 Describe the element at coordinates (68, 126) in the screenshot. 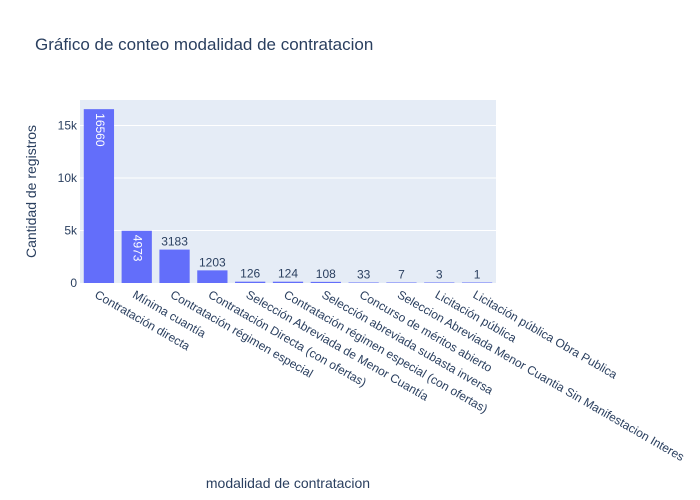

I see `y-tick-label: 15k` at that location.